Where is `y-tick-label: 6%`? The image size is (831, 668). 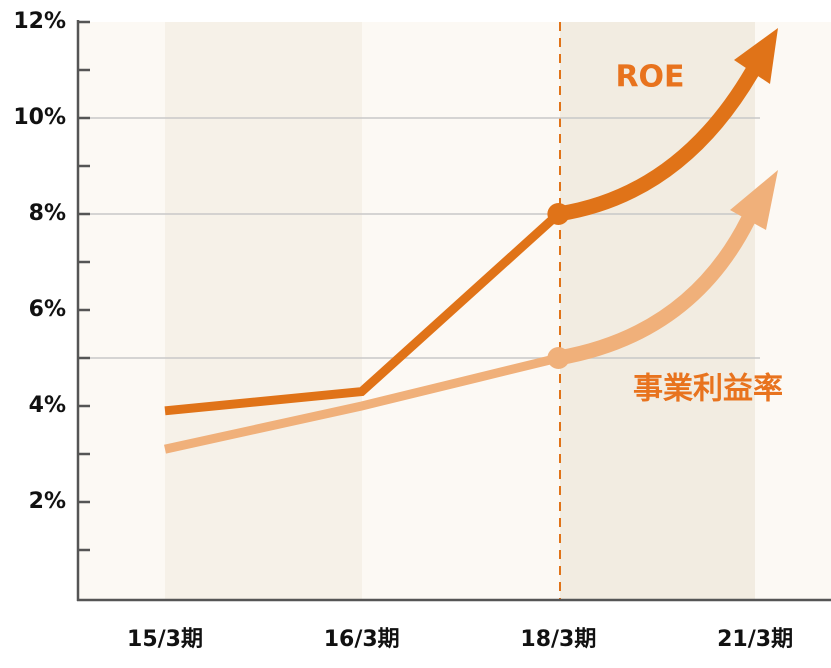 y-tick-label: 6% is located at coordinates (47, 309).